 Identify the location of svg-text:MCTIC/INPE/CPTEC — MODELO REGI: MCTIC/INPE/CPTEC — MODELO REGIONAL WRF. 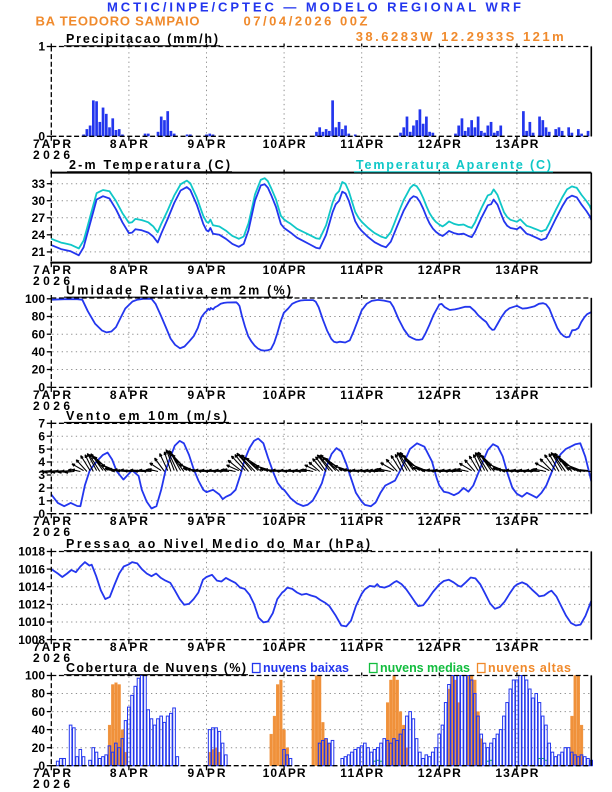
(314, 7).